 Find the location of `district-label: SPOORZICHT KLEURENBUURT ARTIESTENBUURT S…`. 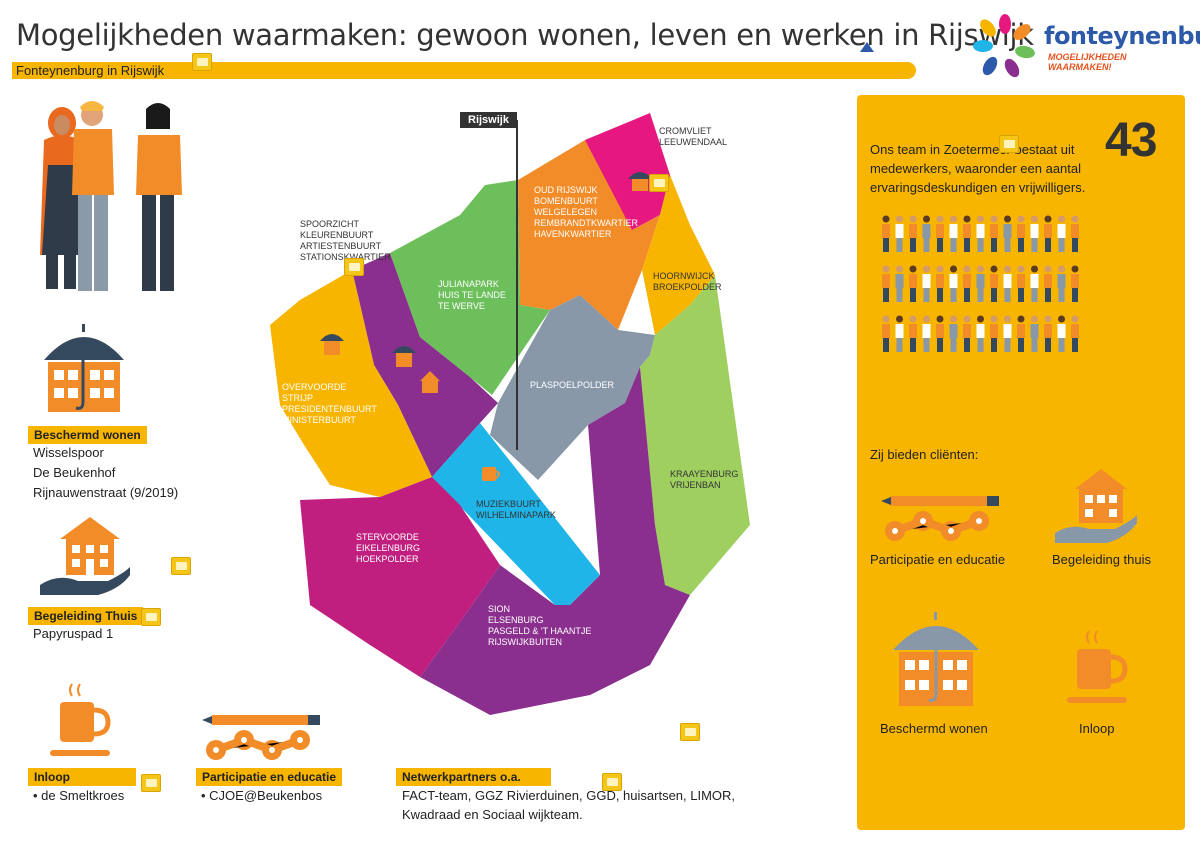

district-label: SPOORZICHT KLEURENBUURT ARTIESTENBUURT S… is located at coordinates (345, 240).